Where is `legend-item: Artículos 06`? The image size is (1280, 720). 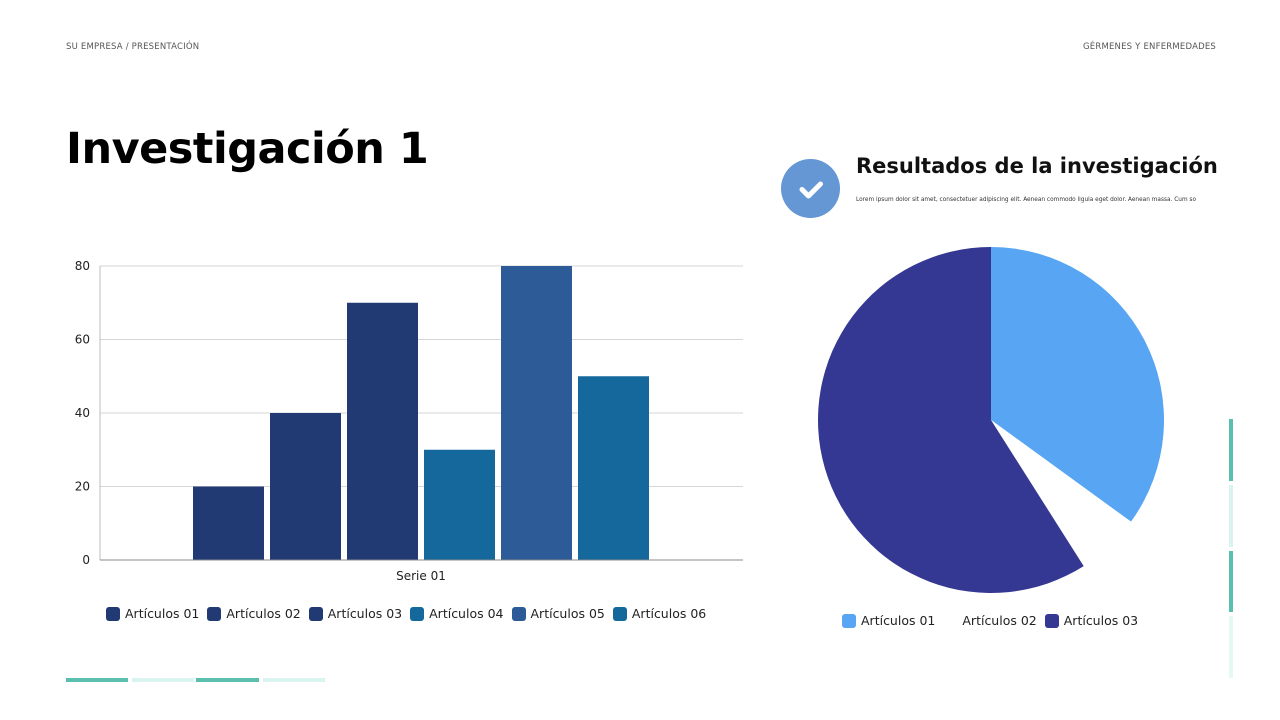
legend-item: Artículos 06 is located at coordinates (659, 613).